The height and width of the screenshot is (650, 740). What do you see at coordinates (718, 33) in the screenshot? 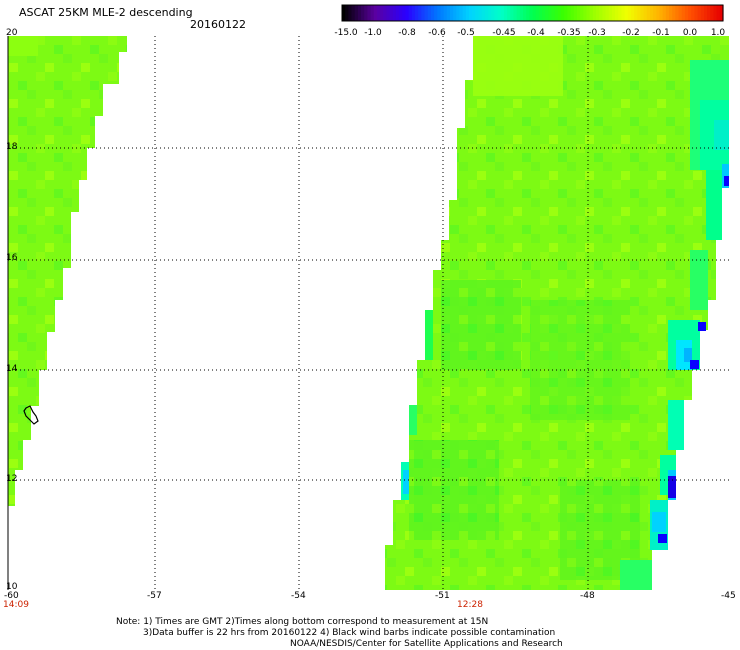
I see `colorbar-label: 1.0` at bounding box center [718, 33].